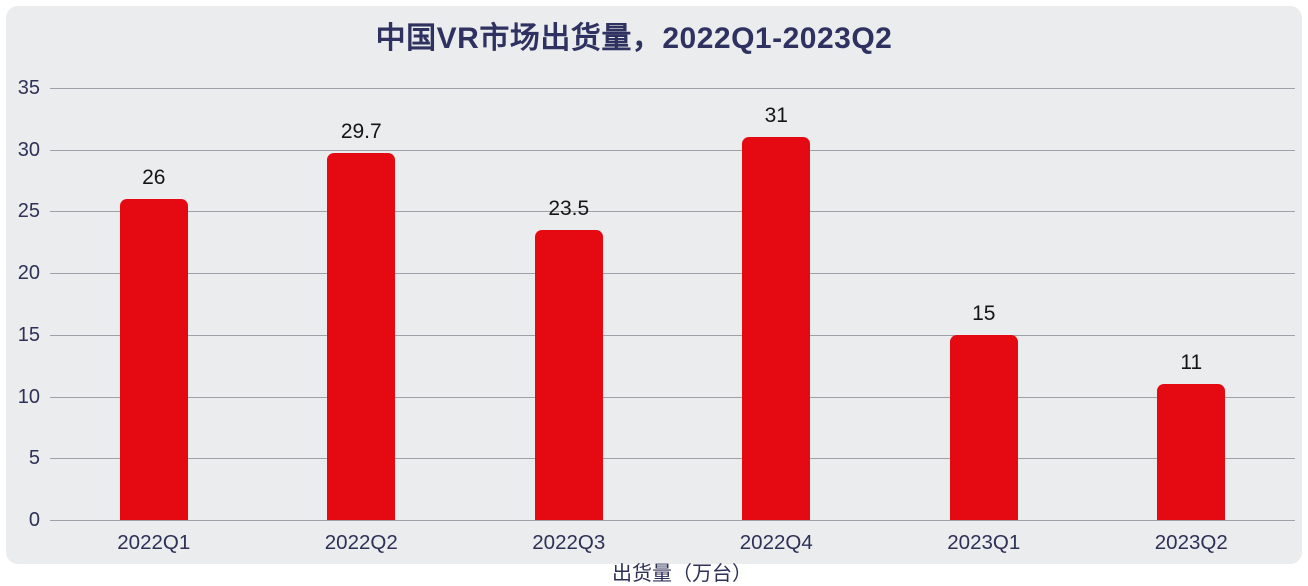 The height and width of the screenshot is (586, 1308). What do you see at coordinates (984, 313) in the screenshot?
I see `bar-value-label: 15` at bounding box center [984, 313].